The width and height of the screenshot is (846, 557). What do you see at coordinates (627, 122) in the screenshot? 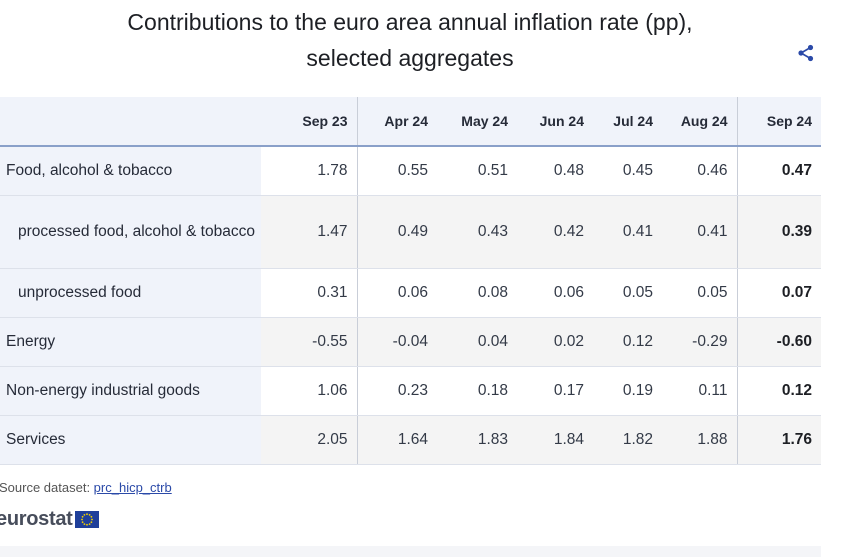
I see `column-header: Jul 24` at bounding box center [627, 122].